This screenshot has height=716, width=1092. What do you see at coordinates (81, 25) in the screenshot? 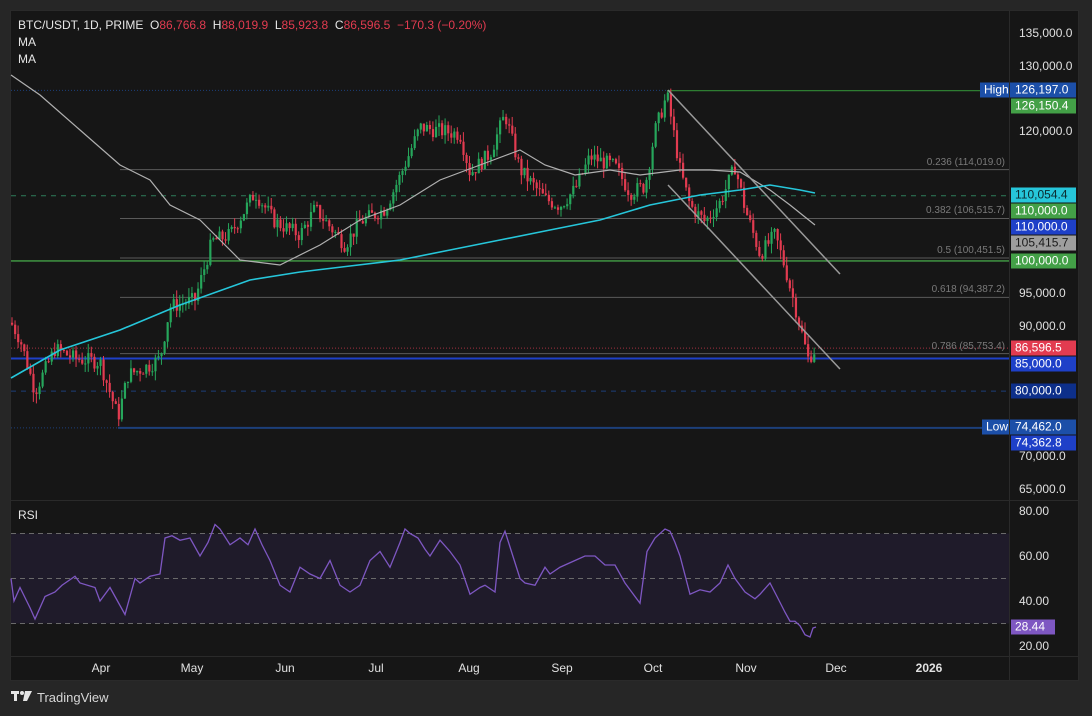
I see `symbol-label: BTC/USDT, 1D, PRIME` at bounding box center [81, 25].